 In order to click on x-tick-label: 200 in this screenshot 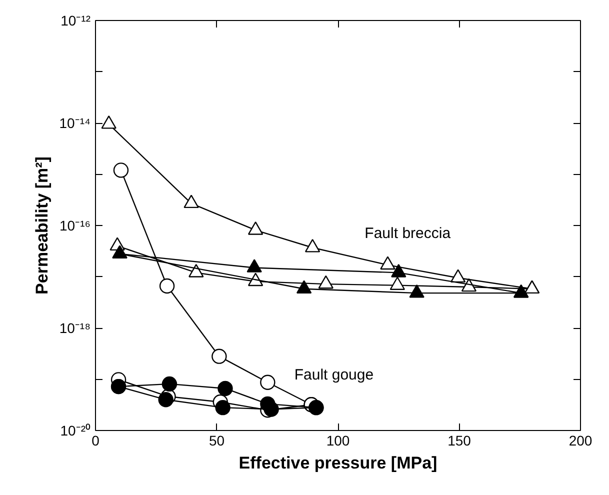, I will do `click(580, 440)`.